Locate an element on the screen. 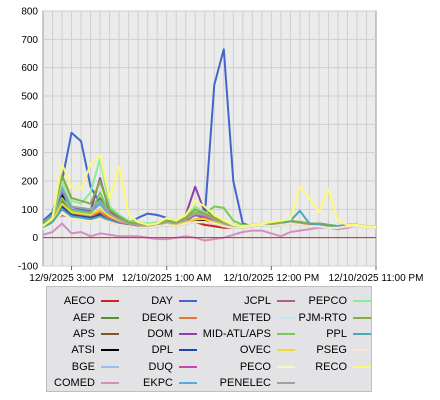  legend-label: JCPL is located at coordinates (257, 301).